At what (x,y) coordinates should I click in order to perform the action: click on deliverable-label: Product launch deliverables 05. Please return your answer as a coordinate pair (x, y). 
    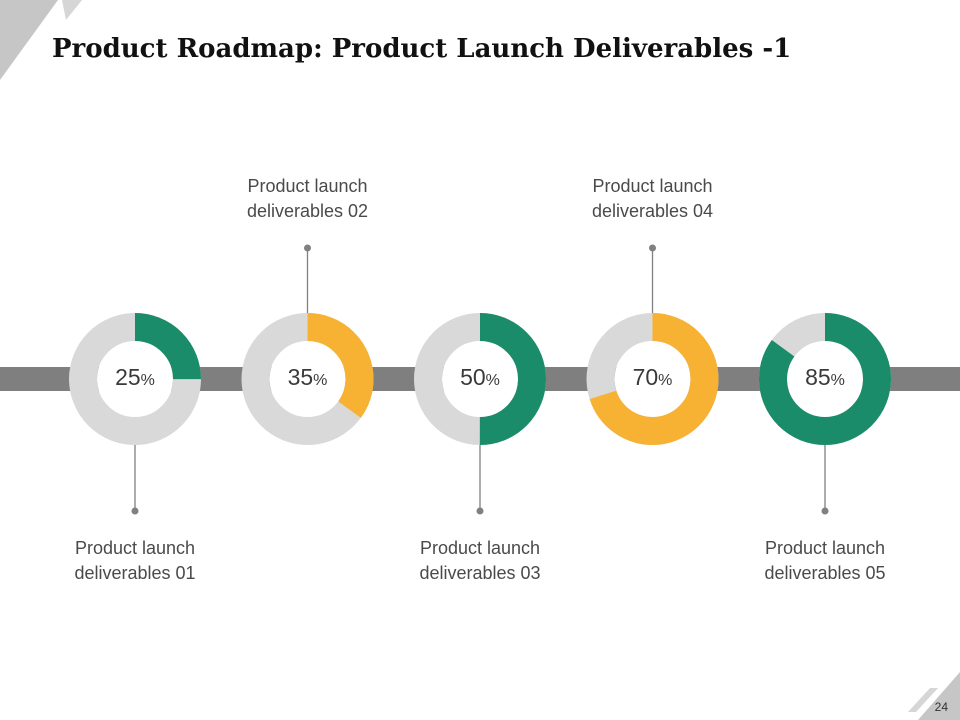
    Looking at the image, I should click on (825, 561).